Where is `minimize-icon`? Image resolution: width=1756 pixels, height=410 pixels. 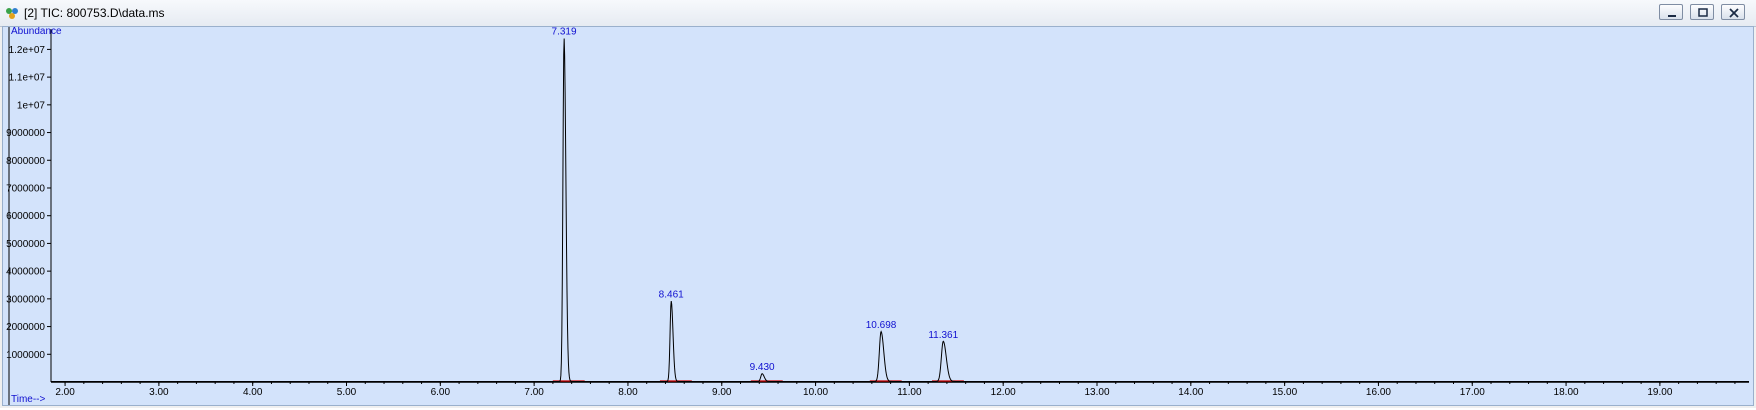 minimize-icon is located at coordinates (1672, 16).